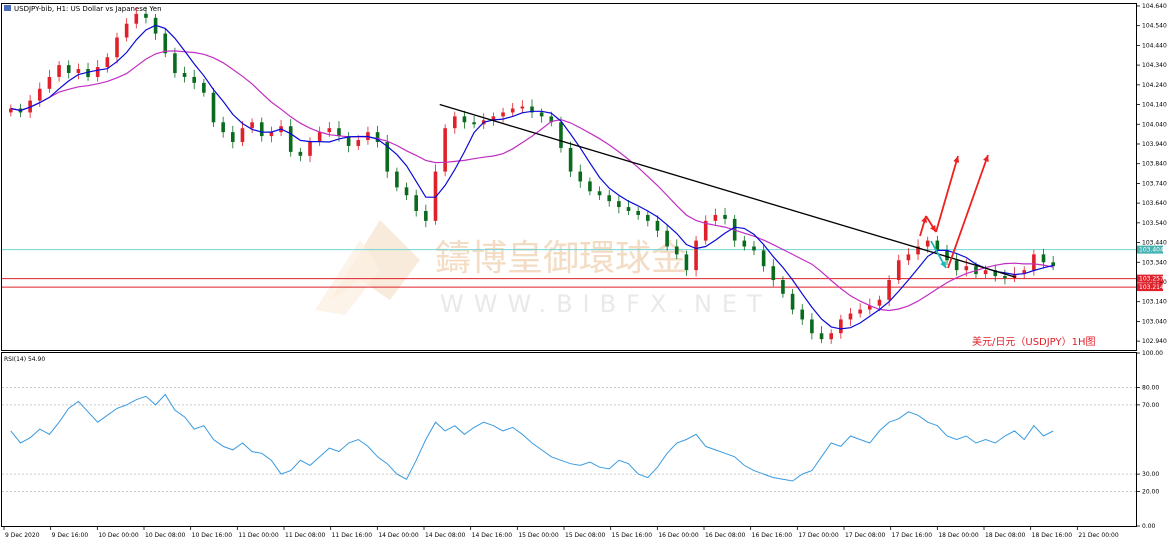 Image resolution: width=1170 pixels, height=547 pixels. I want to click on projection-arrows, so click(954, 211).